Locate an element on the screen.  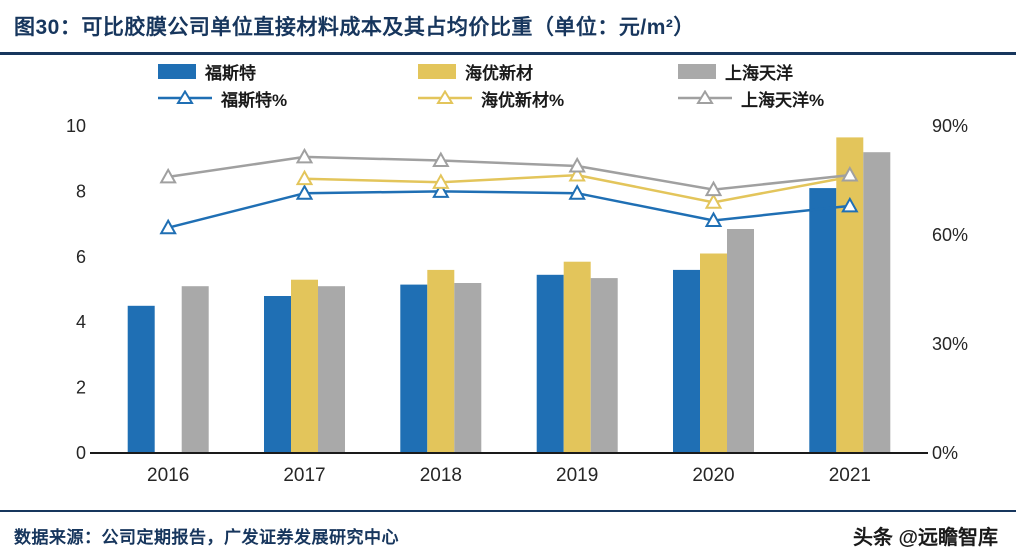
legend-item-bar-1: 海优新材 is located at coordinates (548, 72).